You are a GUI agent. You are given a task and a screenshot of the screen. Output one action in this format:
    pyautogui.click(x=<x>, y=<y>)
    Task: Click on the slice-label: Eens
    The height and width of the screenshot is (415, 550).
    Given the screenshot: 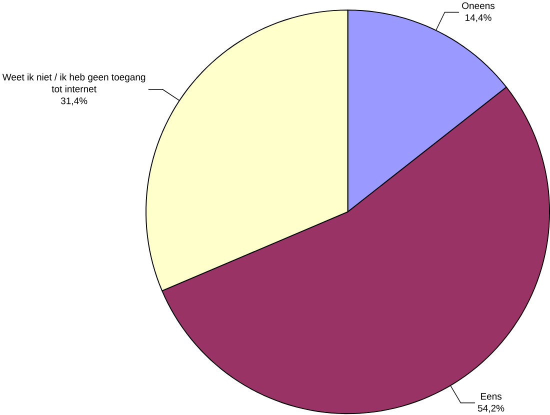 What is the action you would take?
    pyautogui.click(x=491, y=396)
    